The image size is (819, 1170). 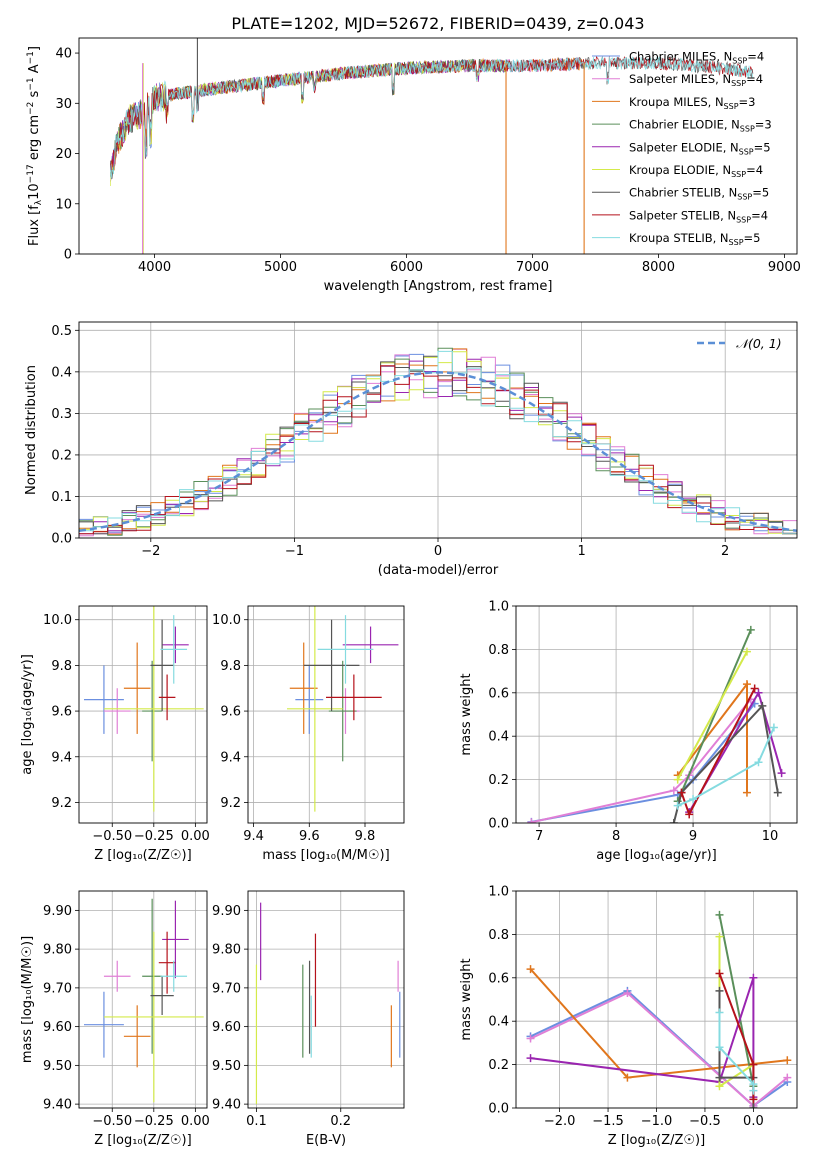 What do you see at coordinates (154, 1121) in the screenshot?
I see `x-tick-label: −0.25` at bounding box center [154, 1121].